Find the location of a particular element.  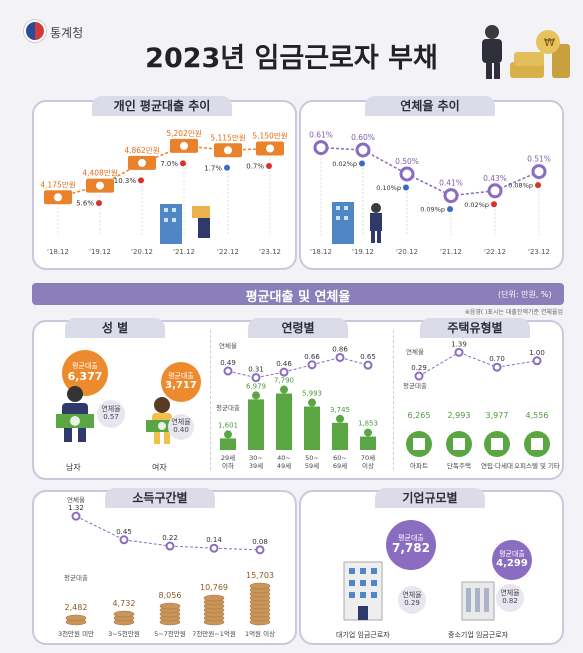

delinquency-value: 0.14 is located at coordinates (214, 540).